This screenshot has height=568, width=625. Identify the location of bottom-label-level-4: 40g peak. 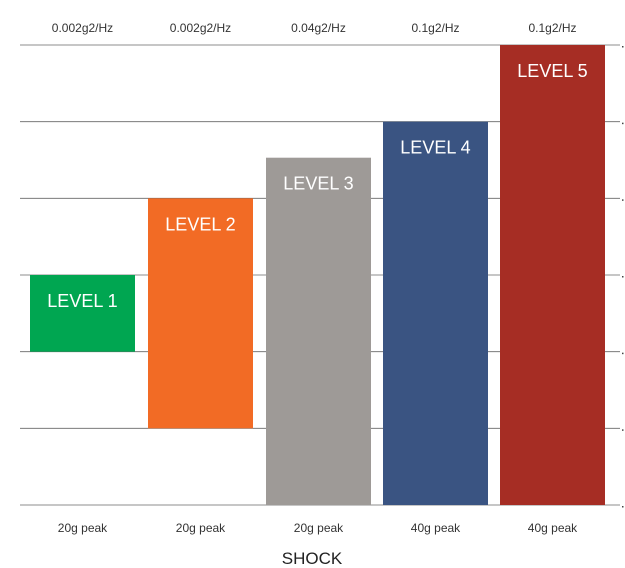
(436, 528).